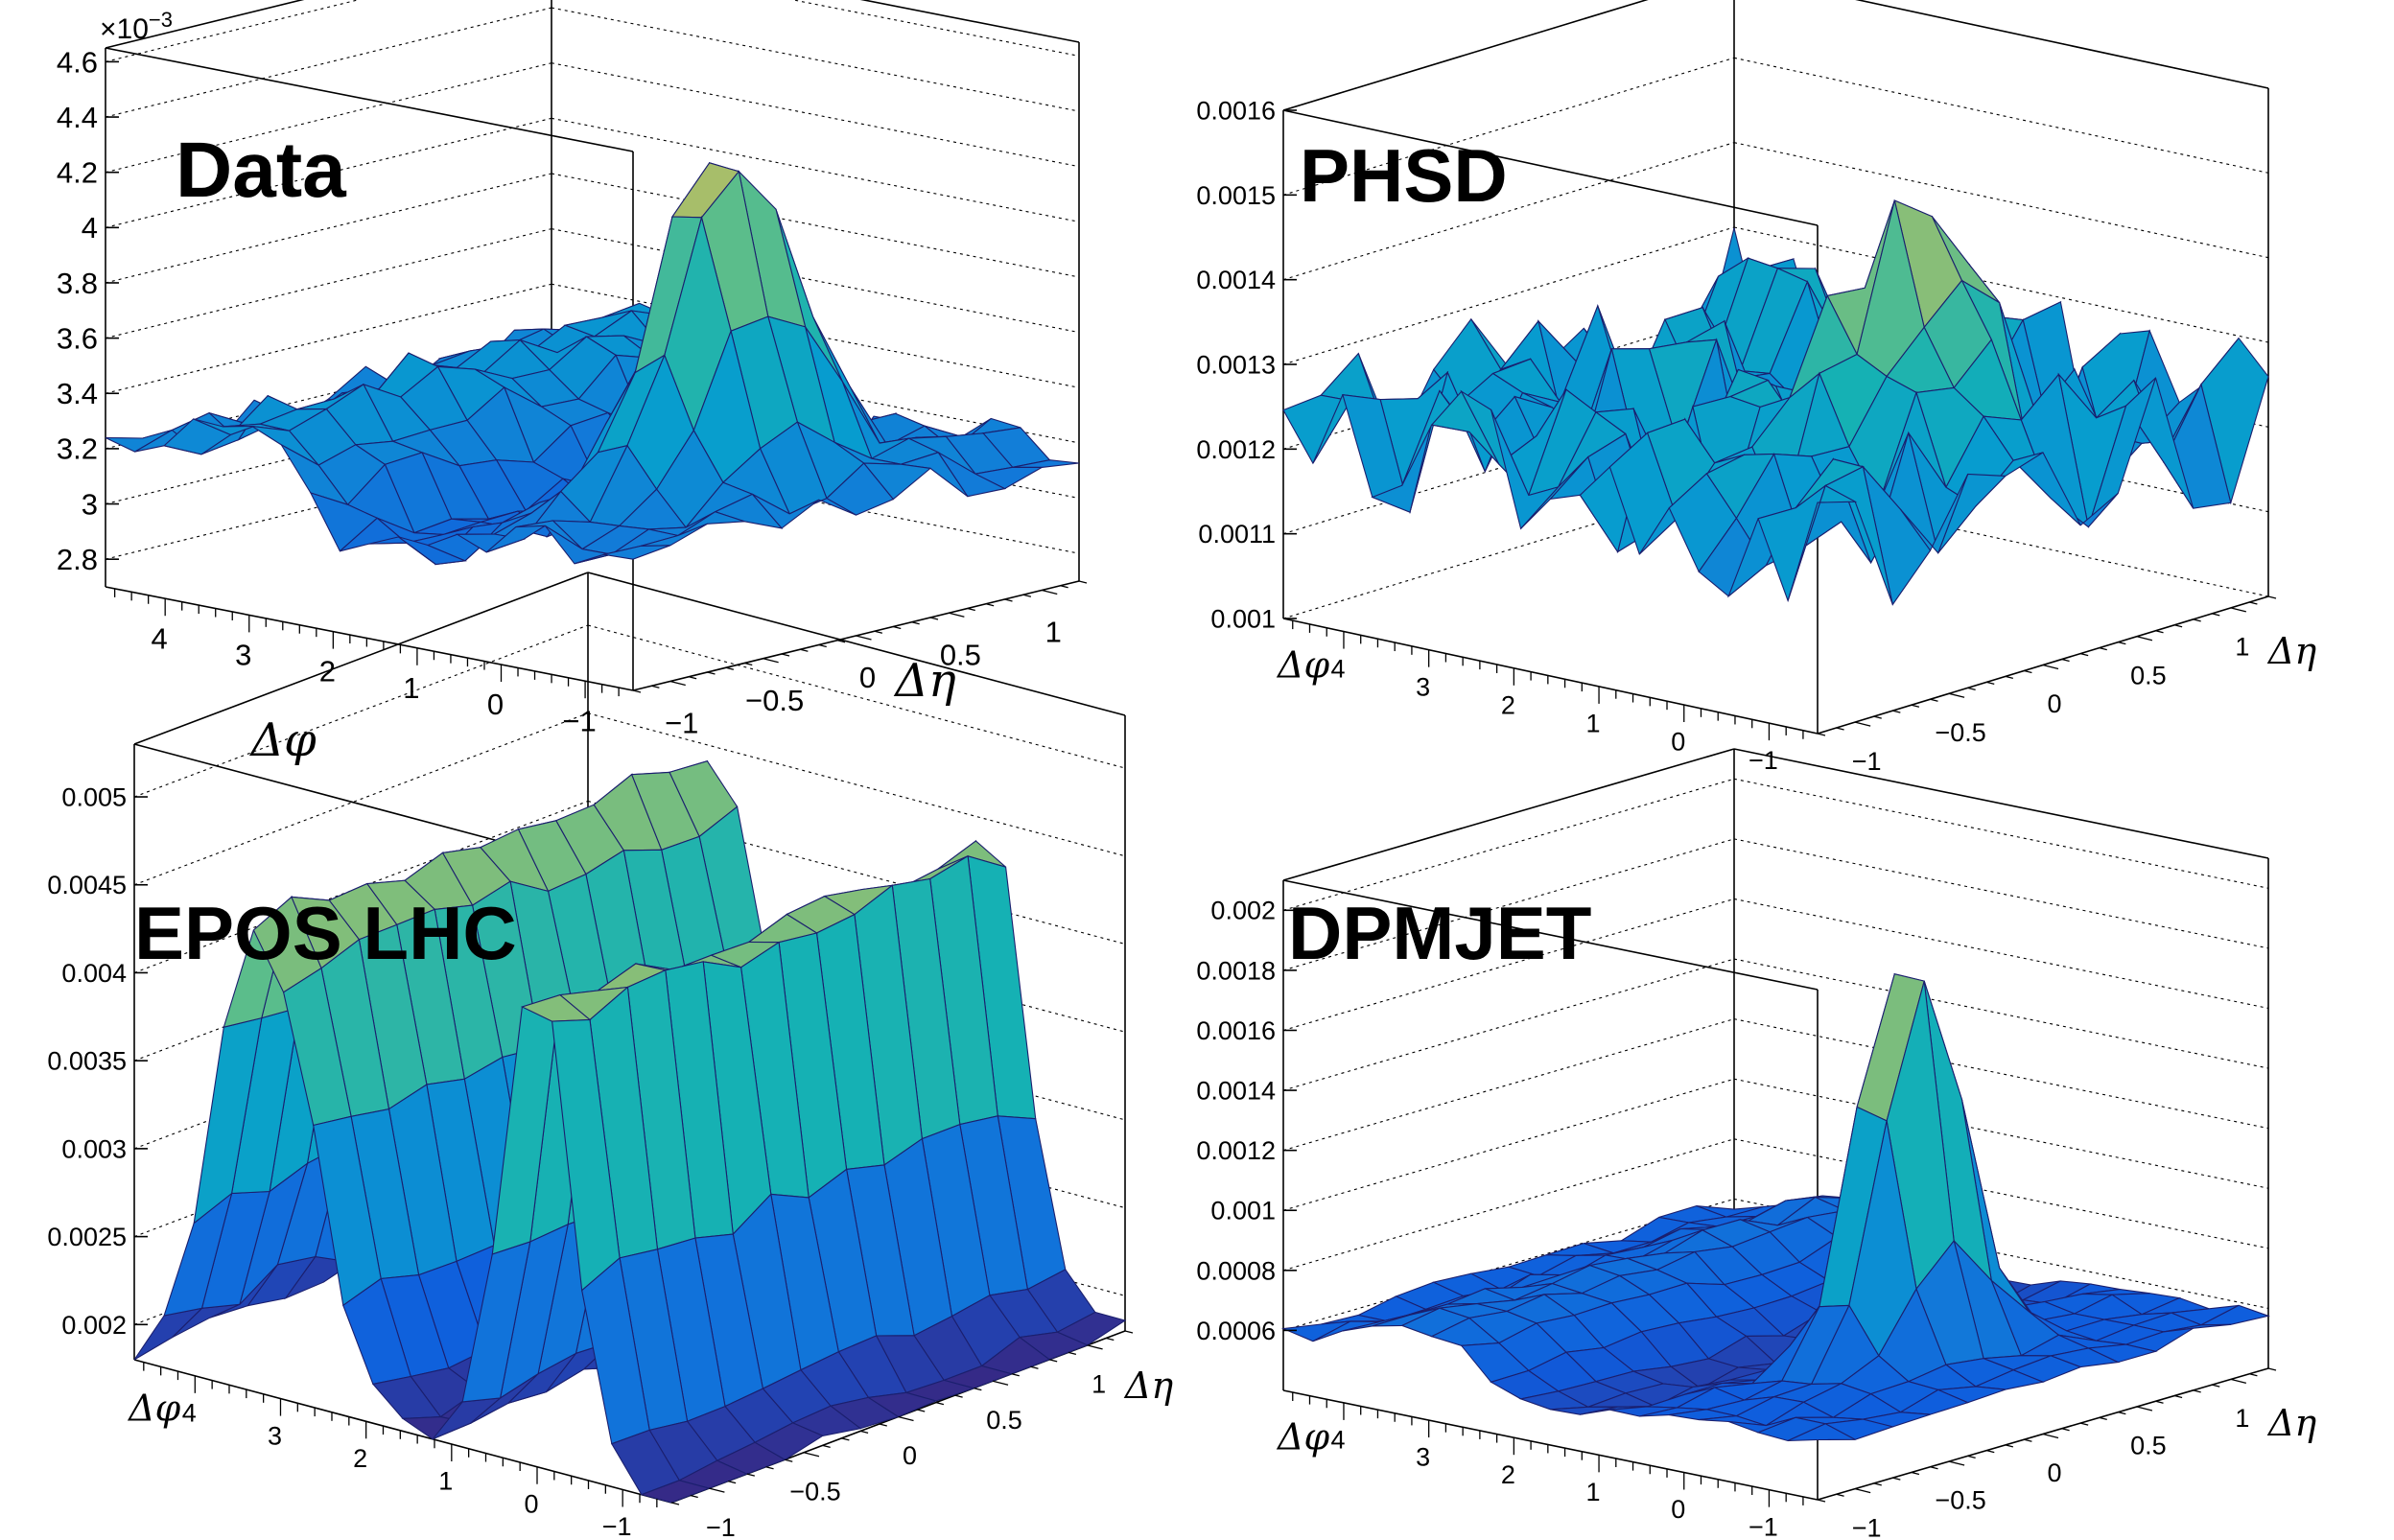  I want to click on z-tick-label: 4, so click(90, 228).